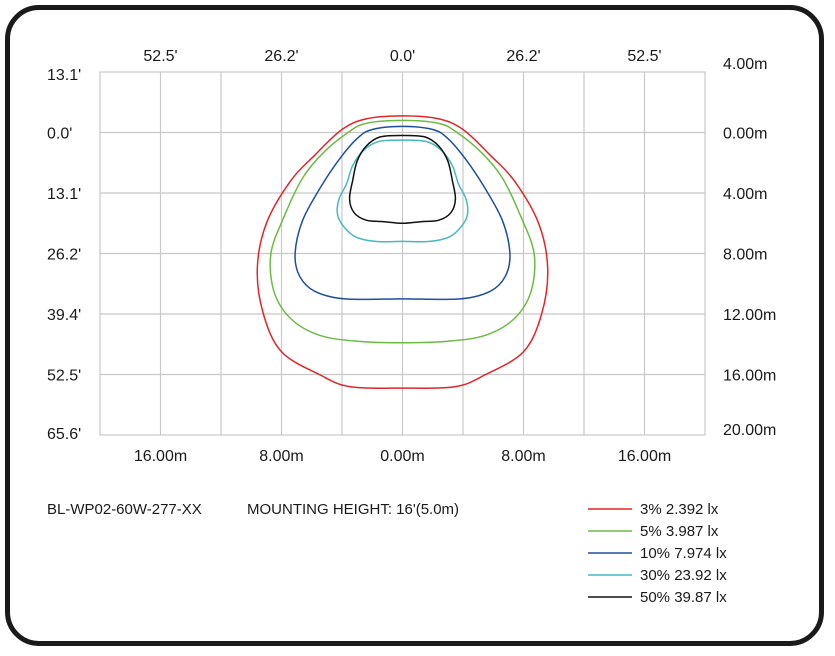  I want to click on legend-label-4: 30% 23.92 lx, so click(683, 575).